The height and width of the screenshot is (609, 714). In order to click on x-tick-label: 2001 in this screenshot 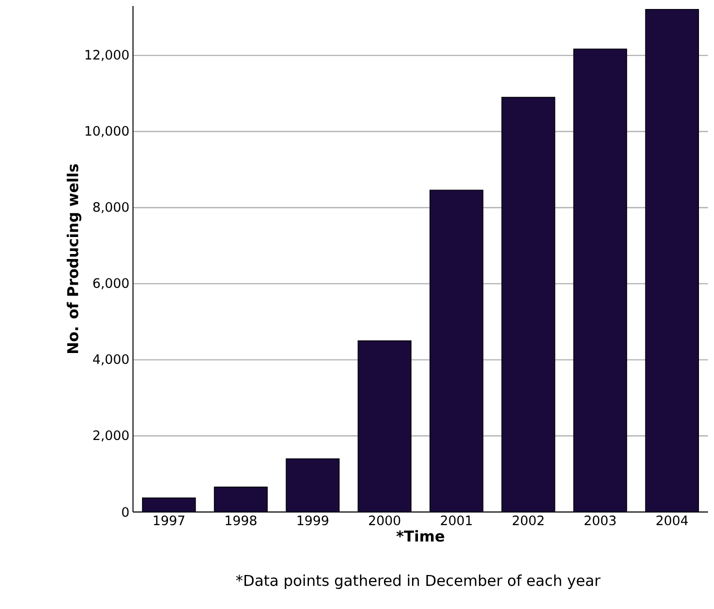, I will do `click(456, 521)`.